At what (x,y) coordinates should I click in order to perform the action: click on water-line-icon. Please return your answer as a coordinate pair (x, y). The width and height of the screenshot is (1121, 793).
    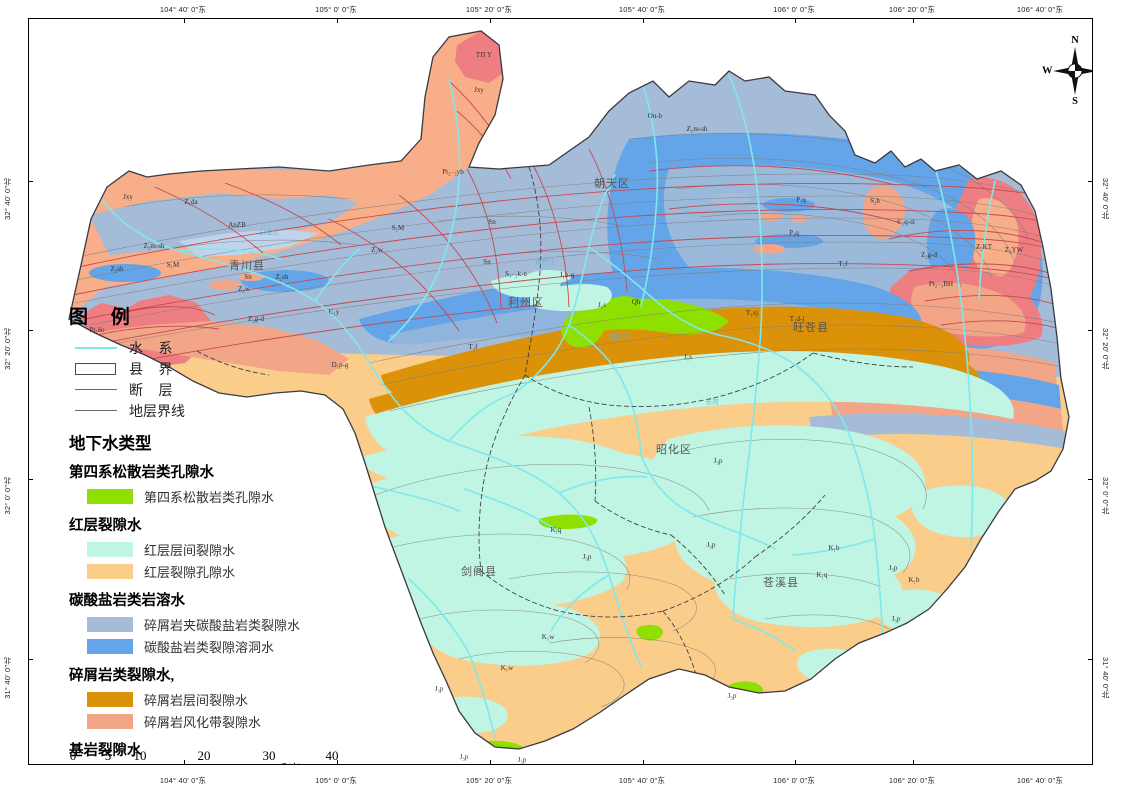
    Looking at the image, I should click on (96, 348).